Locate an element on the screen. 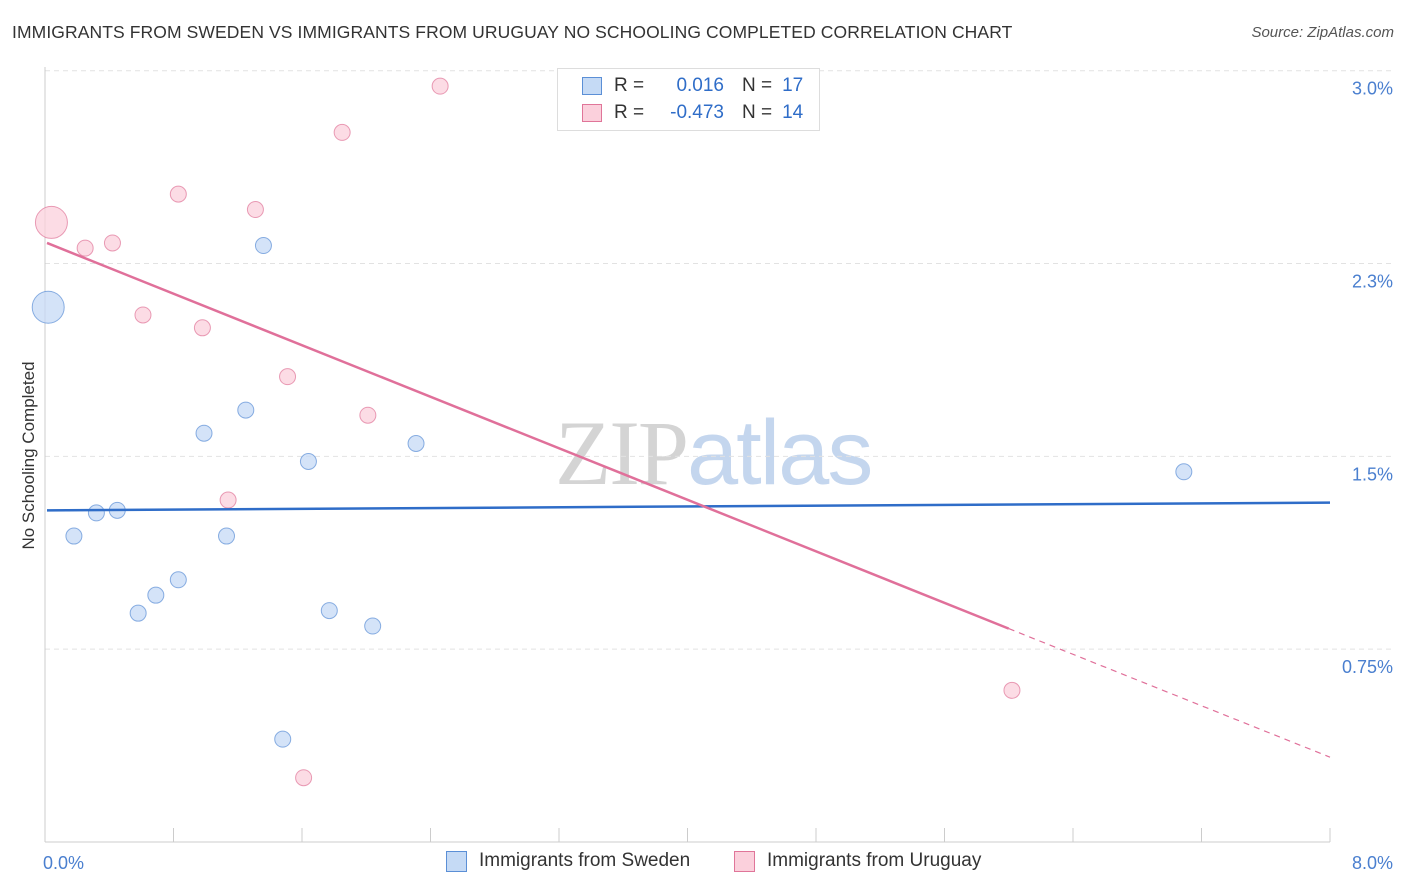 The height and width of the screenshot is (892, 1406). x-tick-label: 8.0% is located at coordinates (1372, 863).